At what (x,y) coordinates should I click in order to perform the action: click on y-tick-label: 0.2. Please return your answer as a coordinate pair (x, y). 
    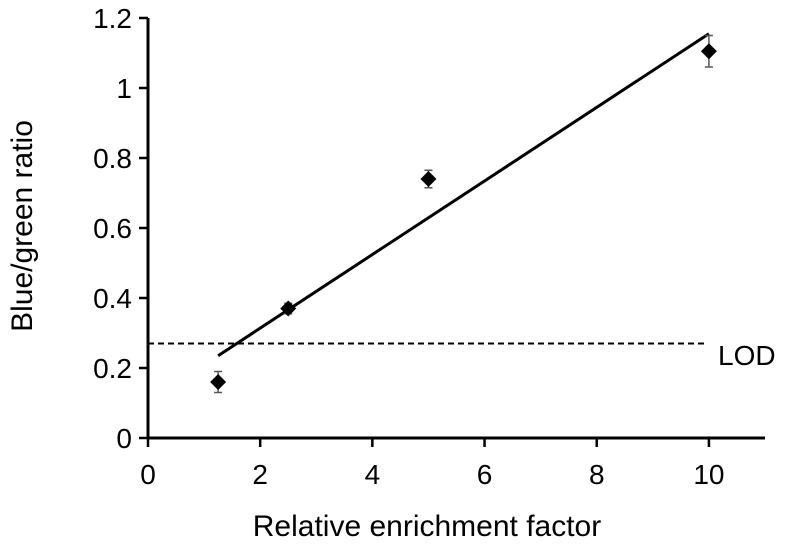
    Looking at the image, I should click on (112, 368).